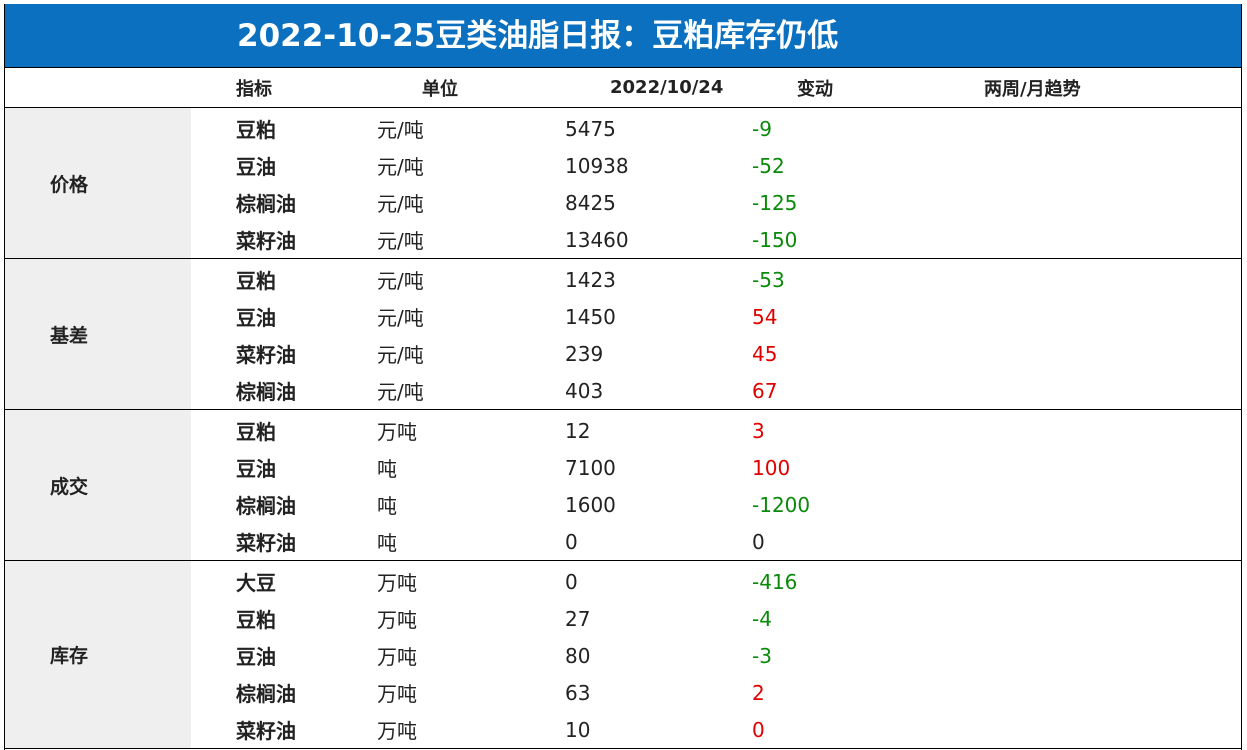  What do you see at coordinates (578, 618) in the screenshot?
I see `value-cell: 27` at bounding box center [578, 618].